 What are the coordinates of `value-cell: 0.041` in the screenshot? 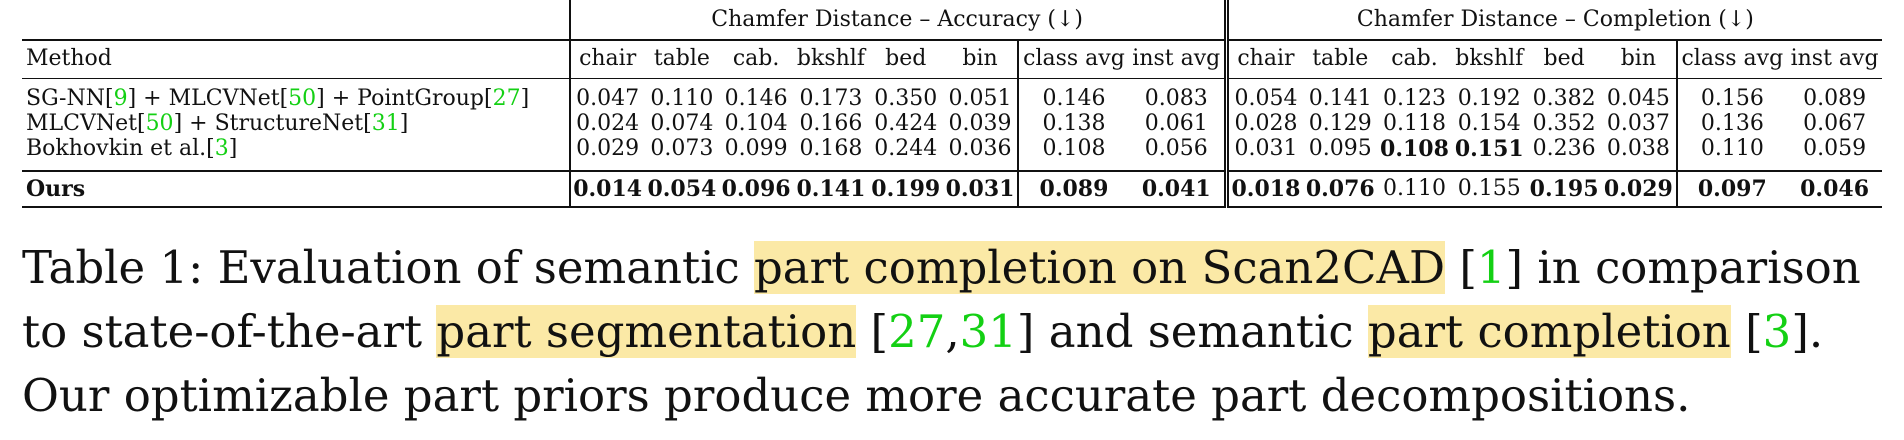 It's located at (1177, 189).